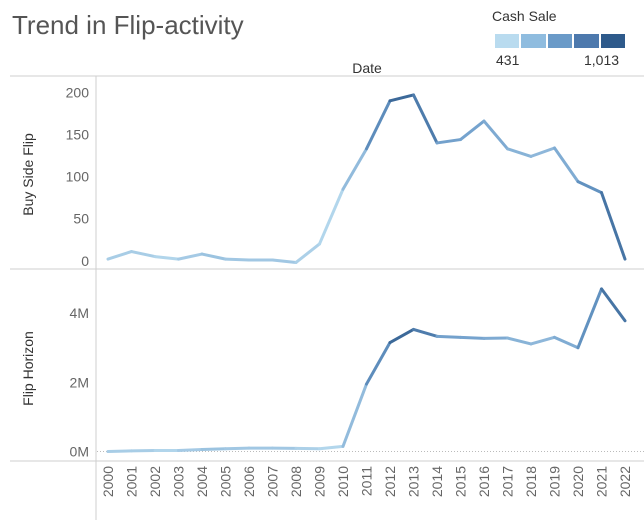 This screenshot has width=644, height=526. What do you see at coordinates (28, 368) in the screenshot?
I see `y-axis-title: Flip Horizon` at bounding box center [28, 368].